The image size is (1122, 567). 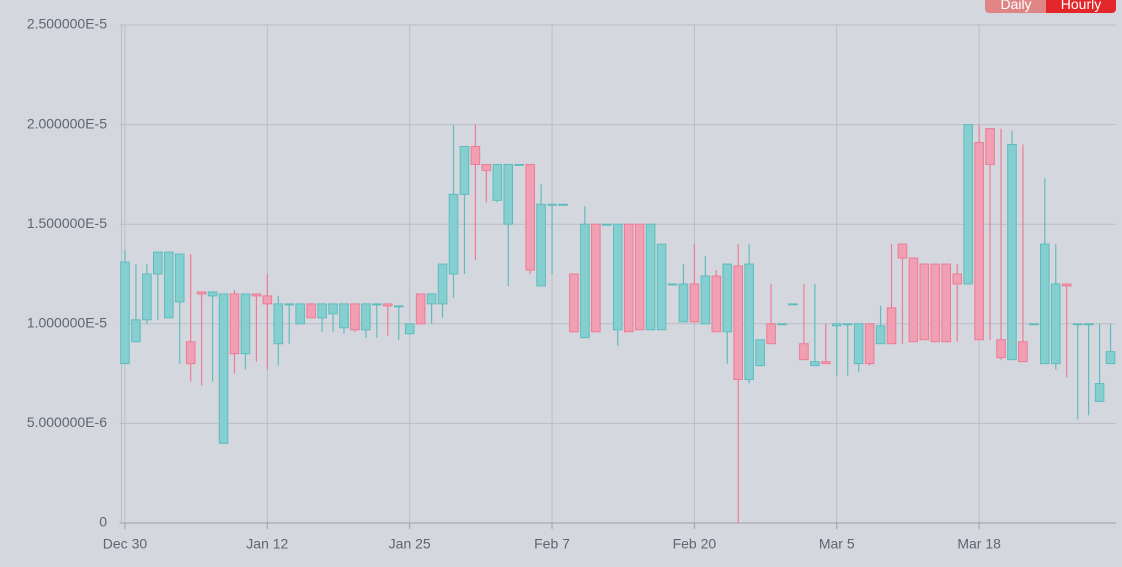 I want to click on x-tick-label: Mar 5, so click(x=837, y=544).